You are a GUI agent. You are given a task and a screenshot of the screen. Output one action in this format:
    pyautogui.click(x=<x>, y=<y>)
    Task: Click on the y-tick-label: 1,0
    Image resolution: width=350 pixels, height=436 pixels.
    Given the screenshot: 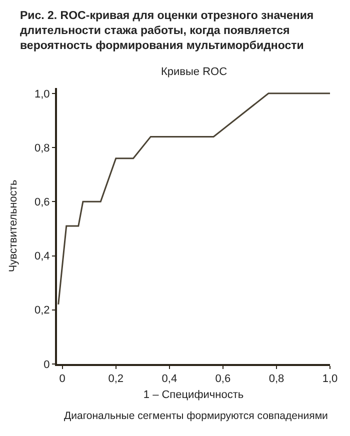 What is the action you would take?
    pyautogui.click(x=42, y=94)
    